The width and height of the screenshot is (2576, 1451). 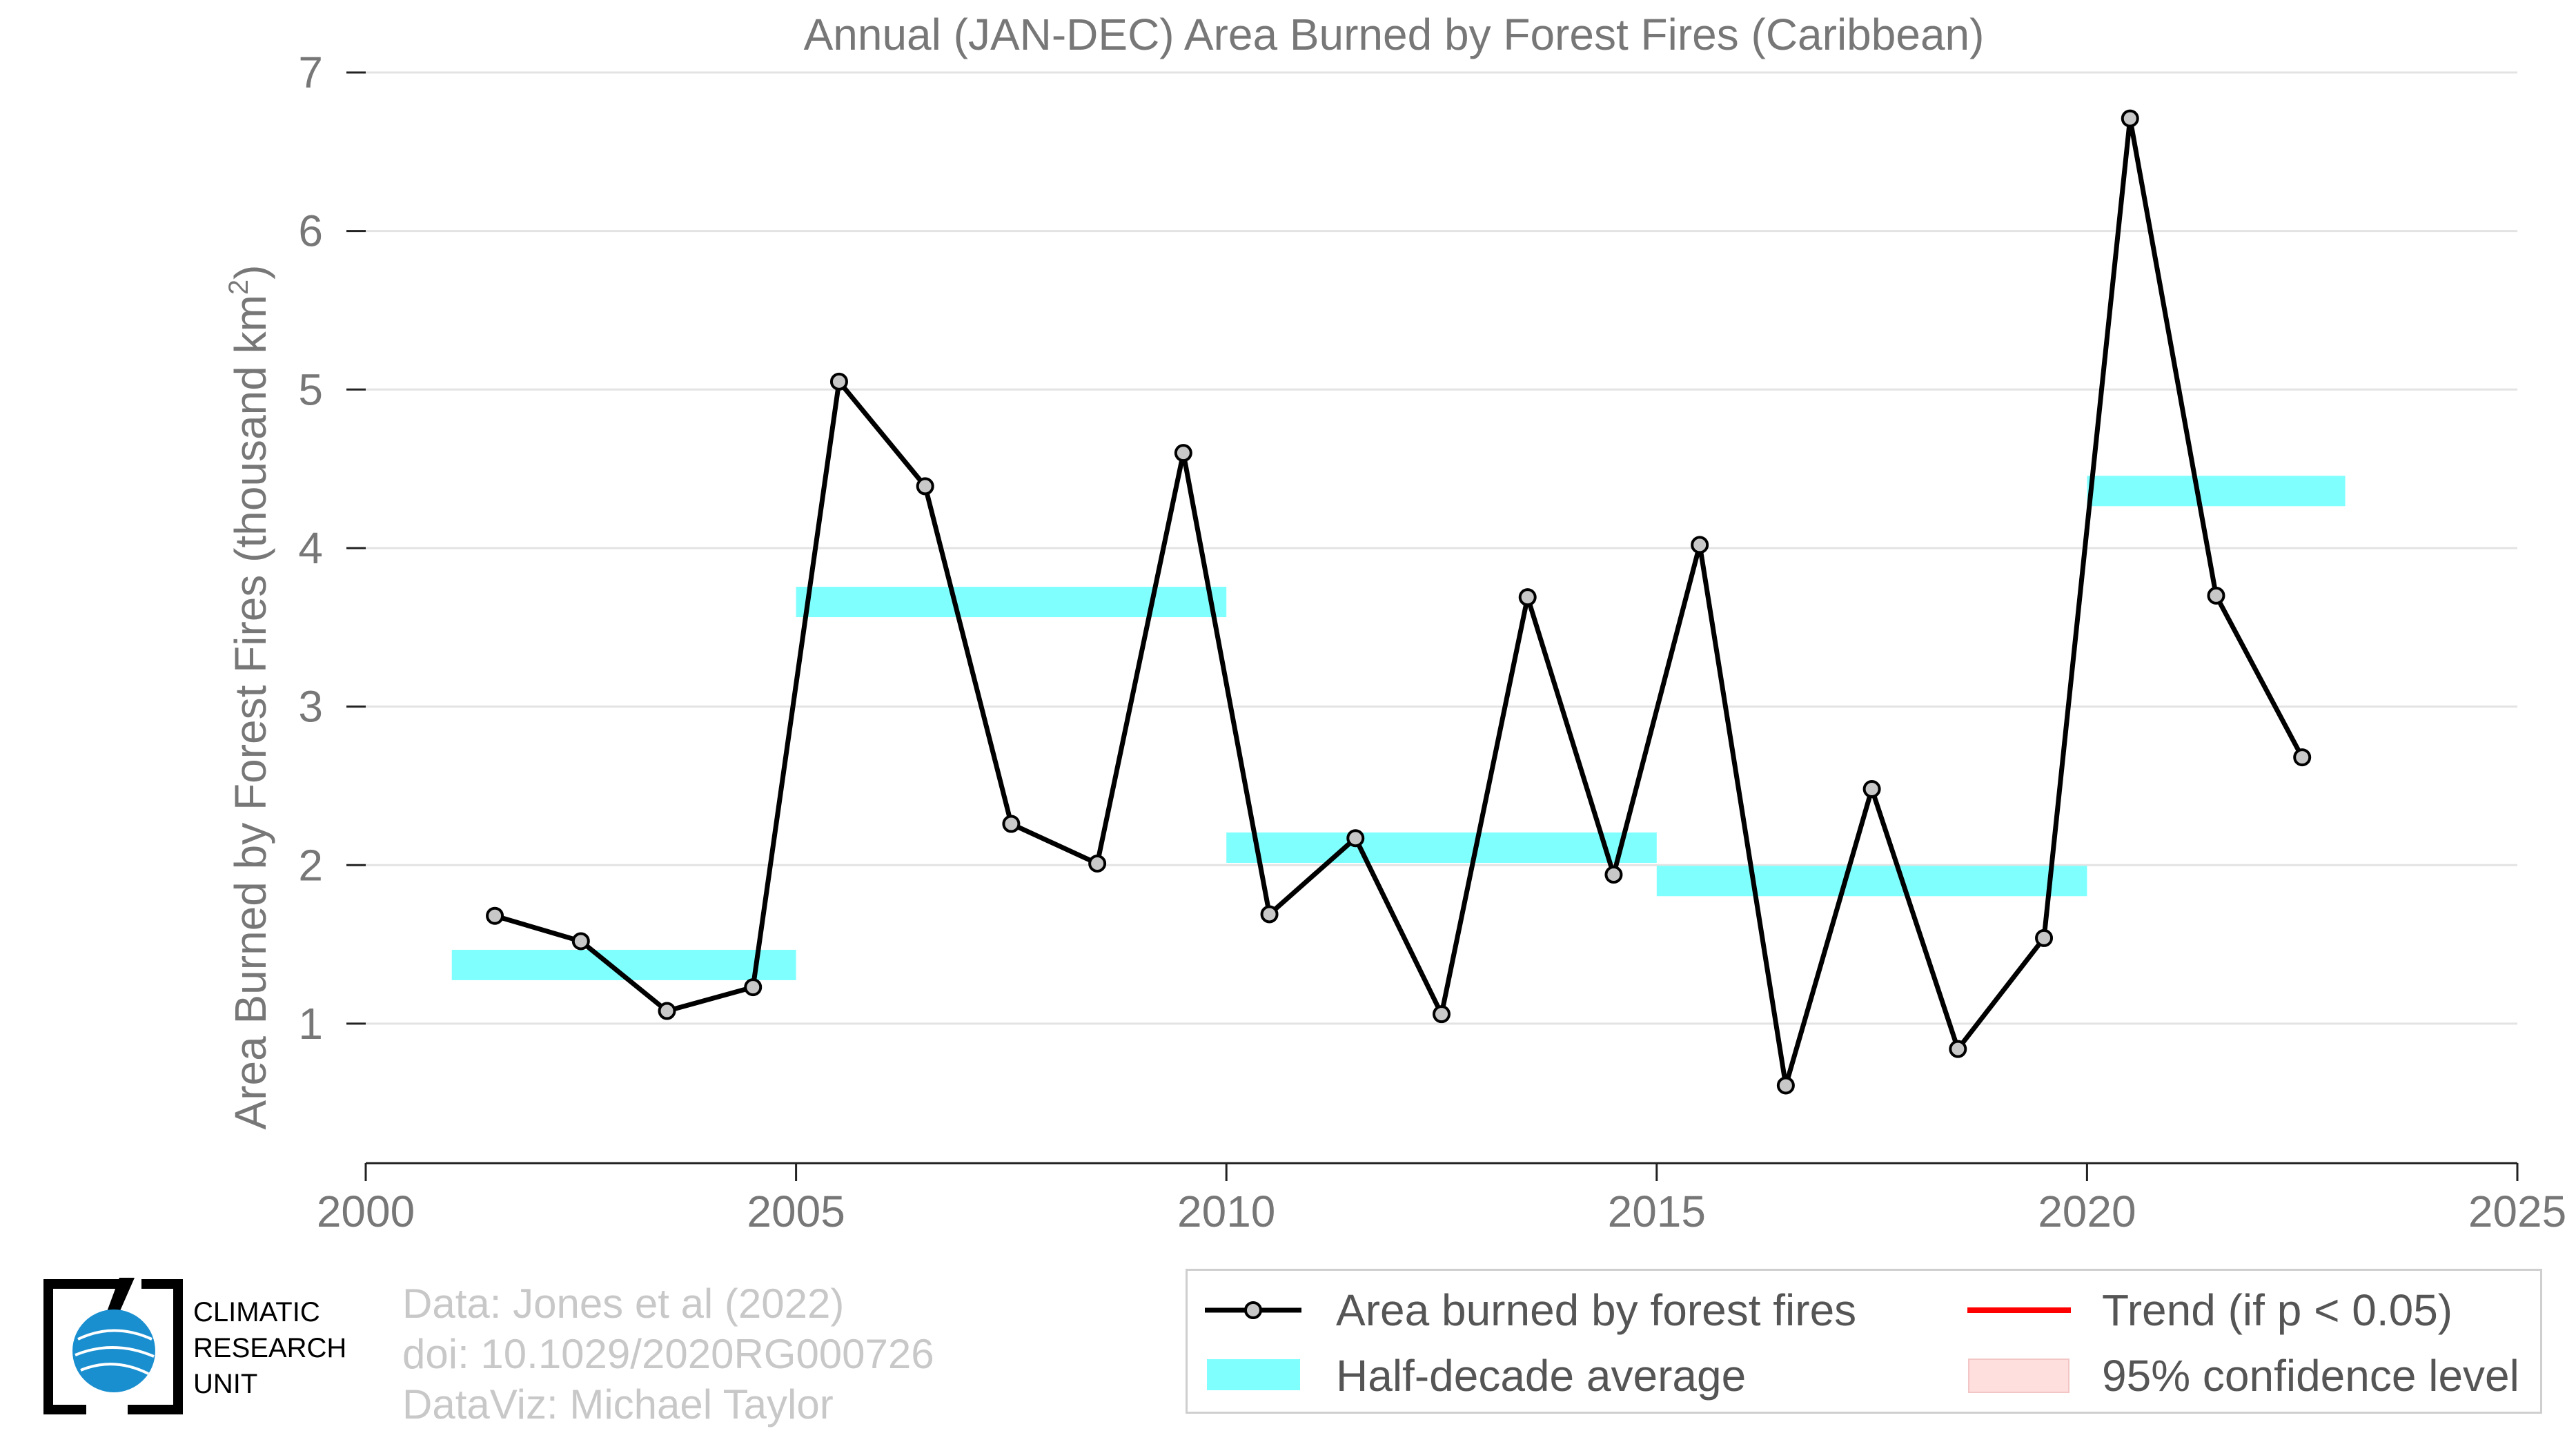 What do you see at coordinates (310, 1024) in the screenshot?
I see `y-tick-label-1: 1` at bounding box center [310, 1024].